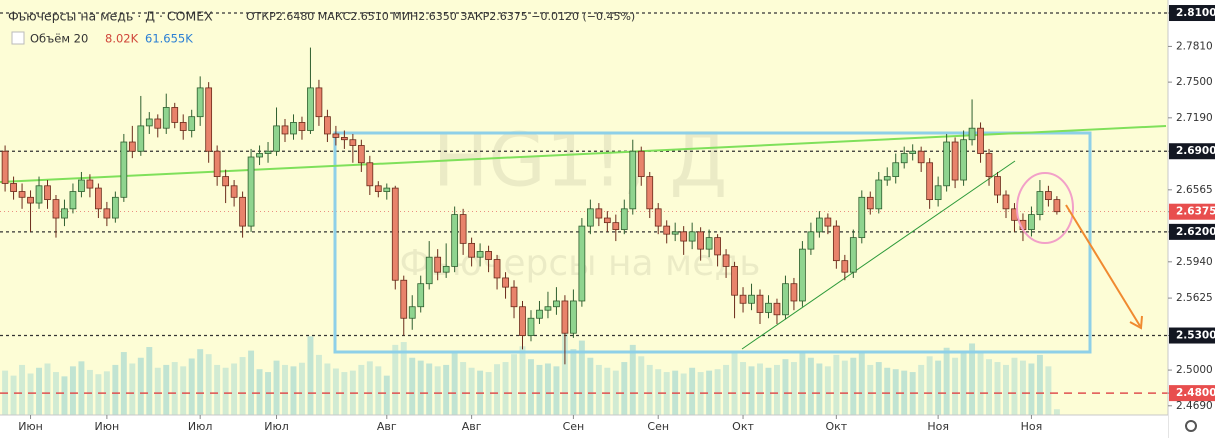  What do you see at coordinates (1194, 118) in the screenshot?
I see `y-tick-label: 2.7190` at bounding box center [1194, 118].